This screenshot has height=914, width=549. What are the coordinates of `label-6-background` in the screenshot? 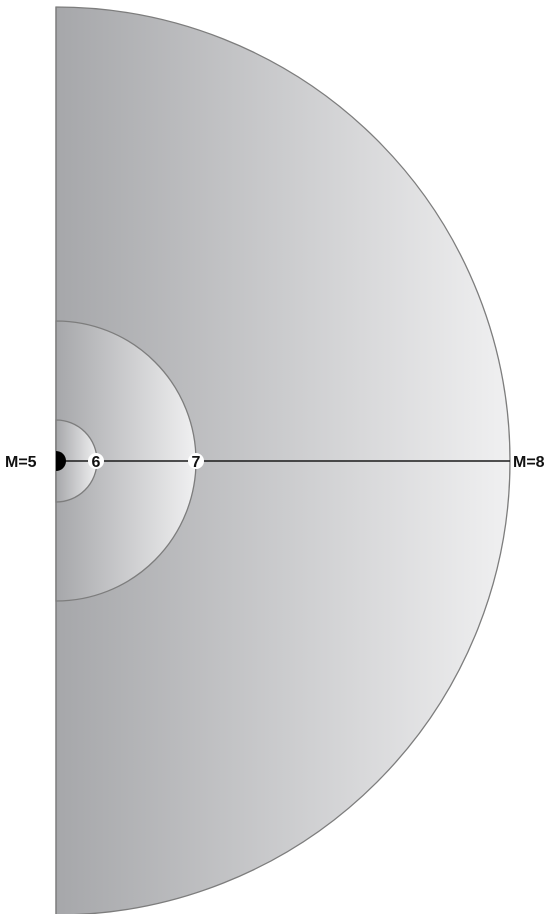 It's located at (96, 461).